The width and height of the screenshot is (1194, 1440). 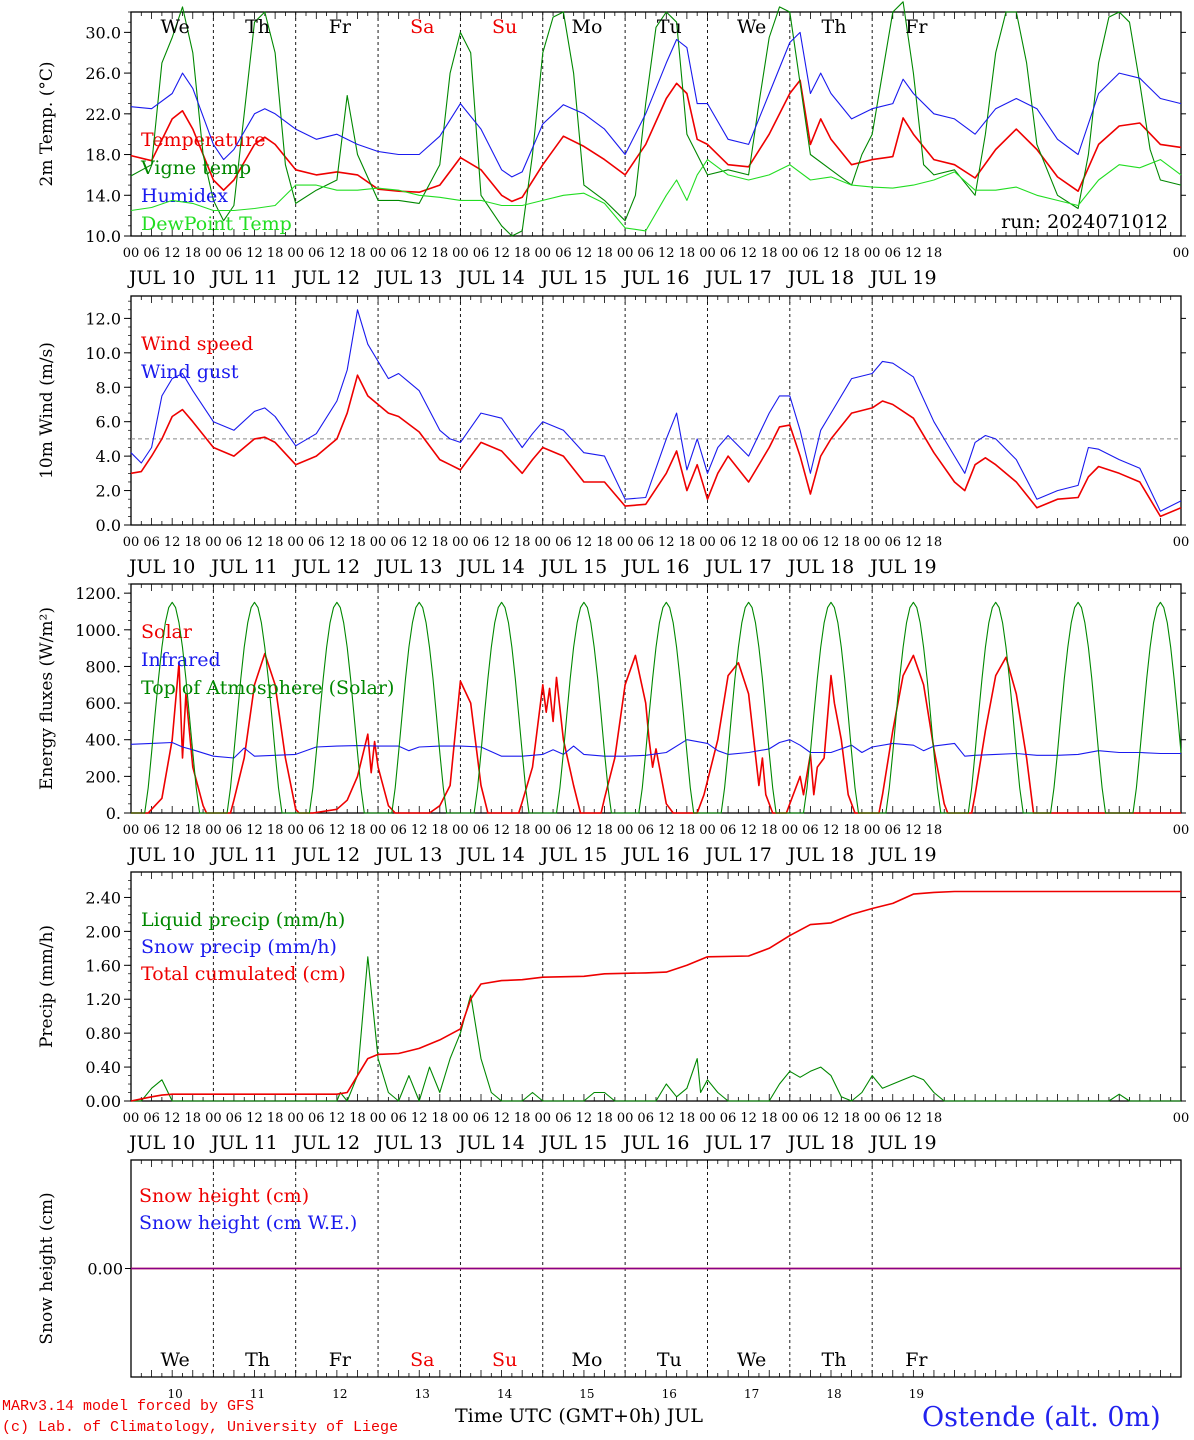 What do you see at coordinates (1084, 222) in the screenshot?
I see `run-label: run: 2024071012` at bounding box center [1084, 222].